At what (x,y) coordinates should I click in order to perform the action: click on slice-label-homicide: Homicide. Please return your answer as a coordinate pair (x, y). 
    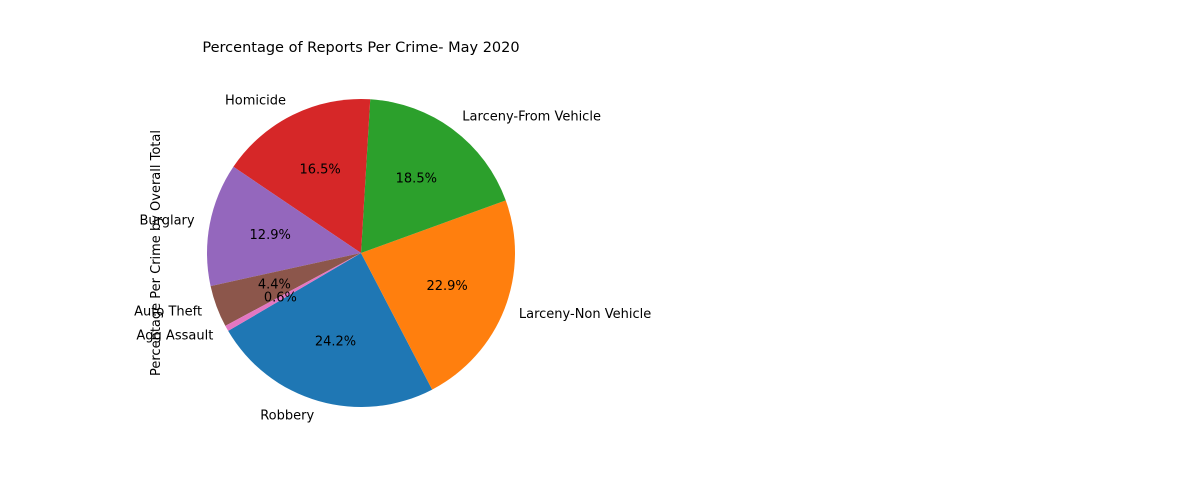
    Looking at the image, I should click on (255, 101).